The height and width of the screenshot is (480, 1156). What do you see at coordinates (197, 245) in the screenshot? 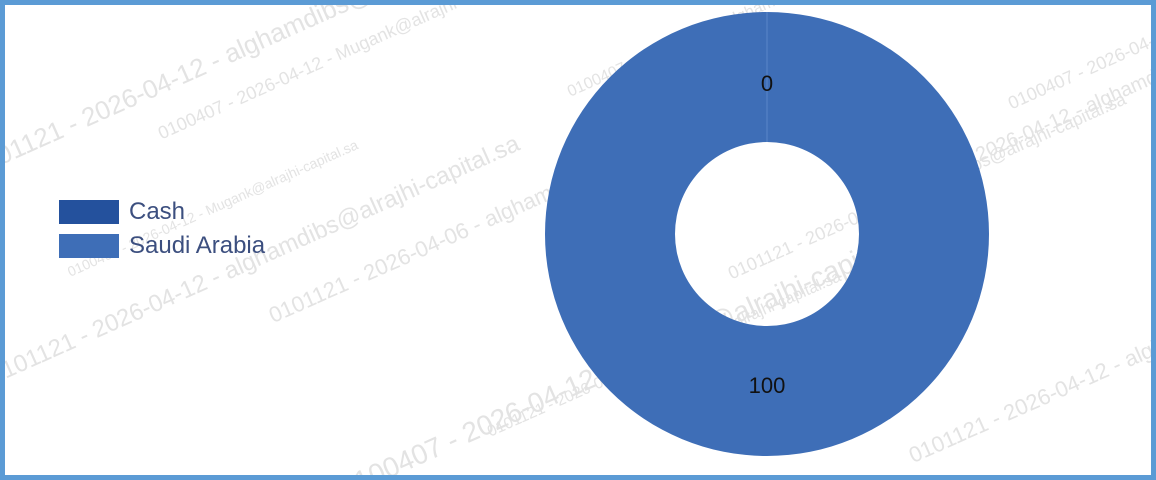
I see `legend-label-saudi-arabia: Saudi Arabia` at bounding box center [197, 245].